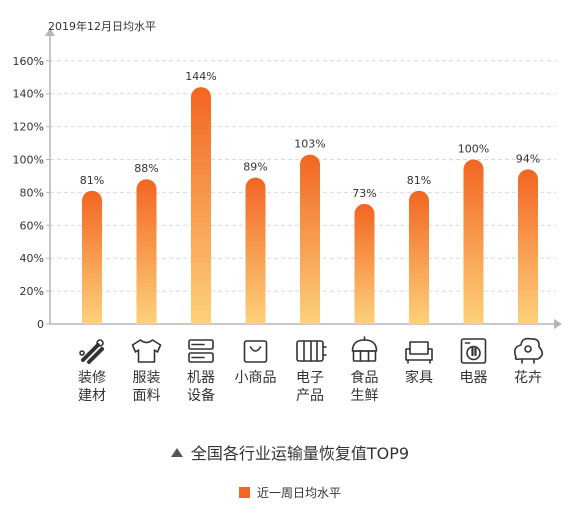  I want to click on data-label: 103%, so click(309, 144).